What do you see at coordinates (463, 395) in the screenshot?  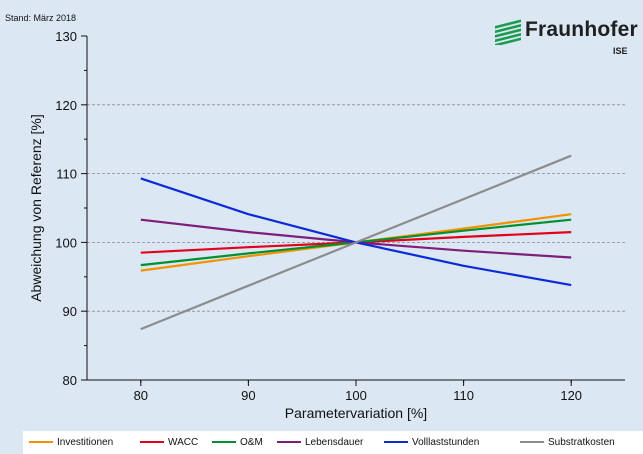 I see `x-tick-label: 110` at bounding box center [463, 395].